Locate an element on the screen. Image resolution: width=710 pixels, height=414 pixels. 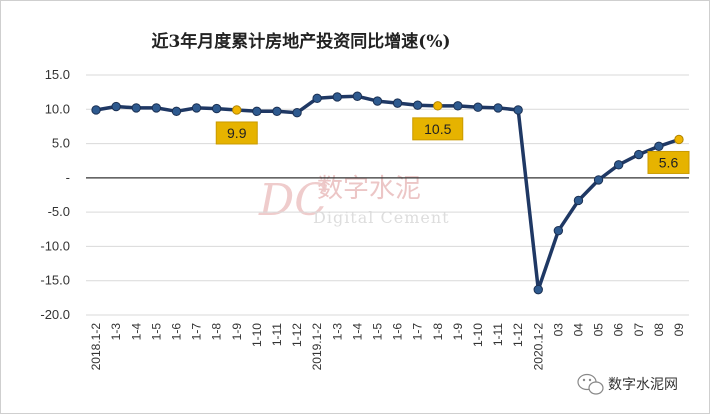
data-label-text: 9.9 is located at coordinates (237, 133).